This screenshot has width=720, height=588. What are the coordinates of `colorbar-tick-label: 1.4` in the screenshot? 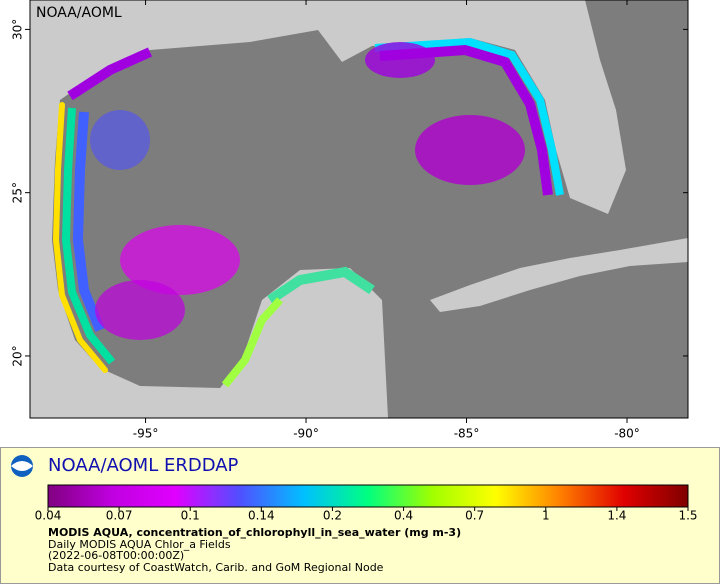 It's located at (616, 516).